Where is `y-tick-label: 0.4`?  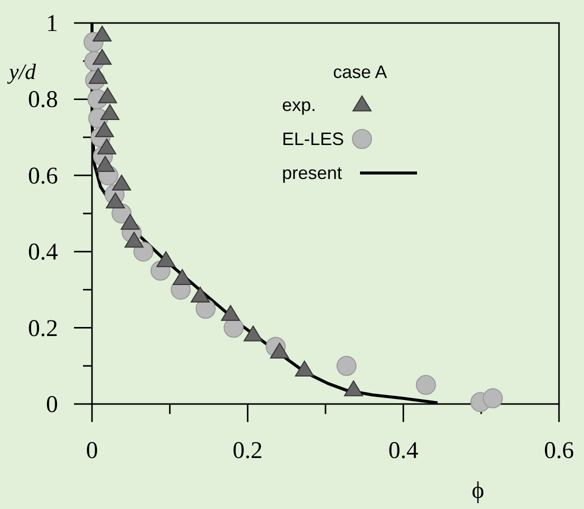 y-tick-label: 0.4 is located at coordinates (43, 253).